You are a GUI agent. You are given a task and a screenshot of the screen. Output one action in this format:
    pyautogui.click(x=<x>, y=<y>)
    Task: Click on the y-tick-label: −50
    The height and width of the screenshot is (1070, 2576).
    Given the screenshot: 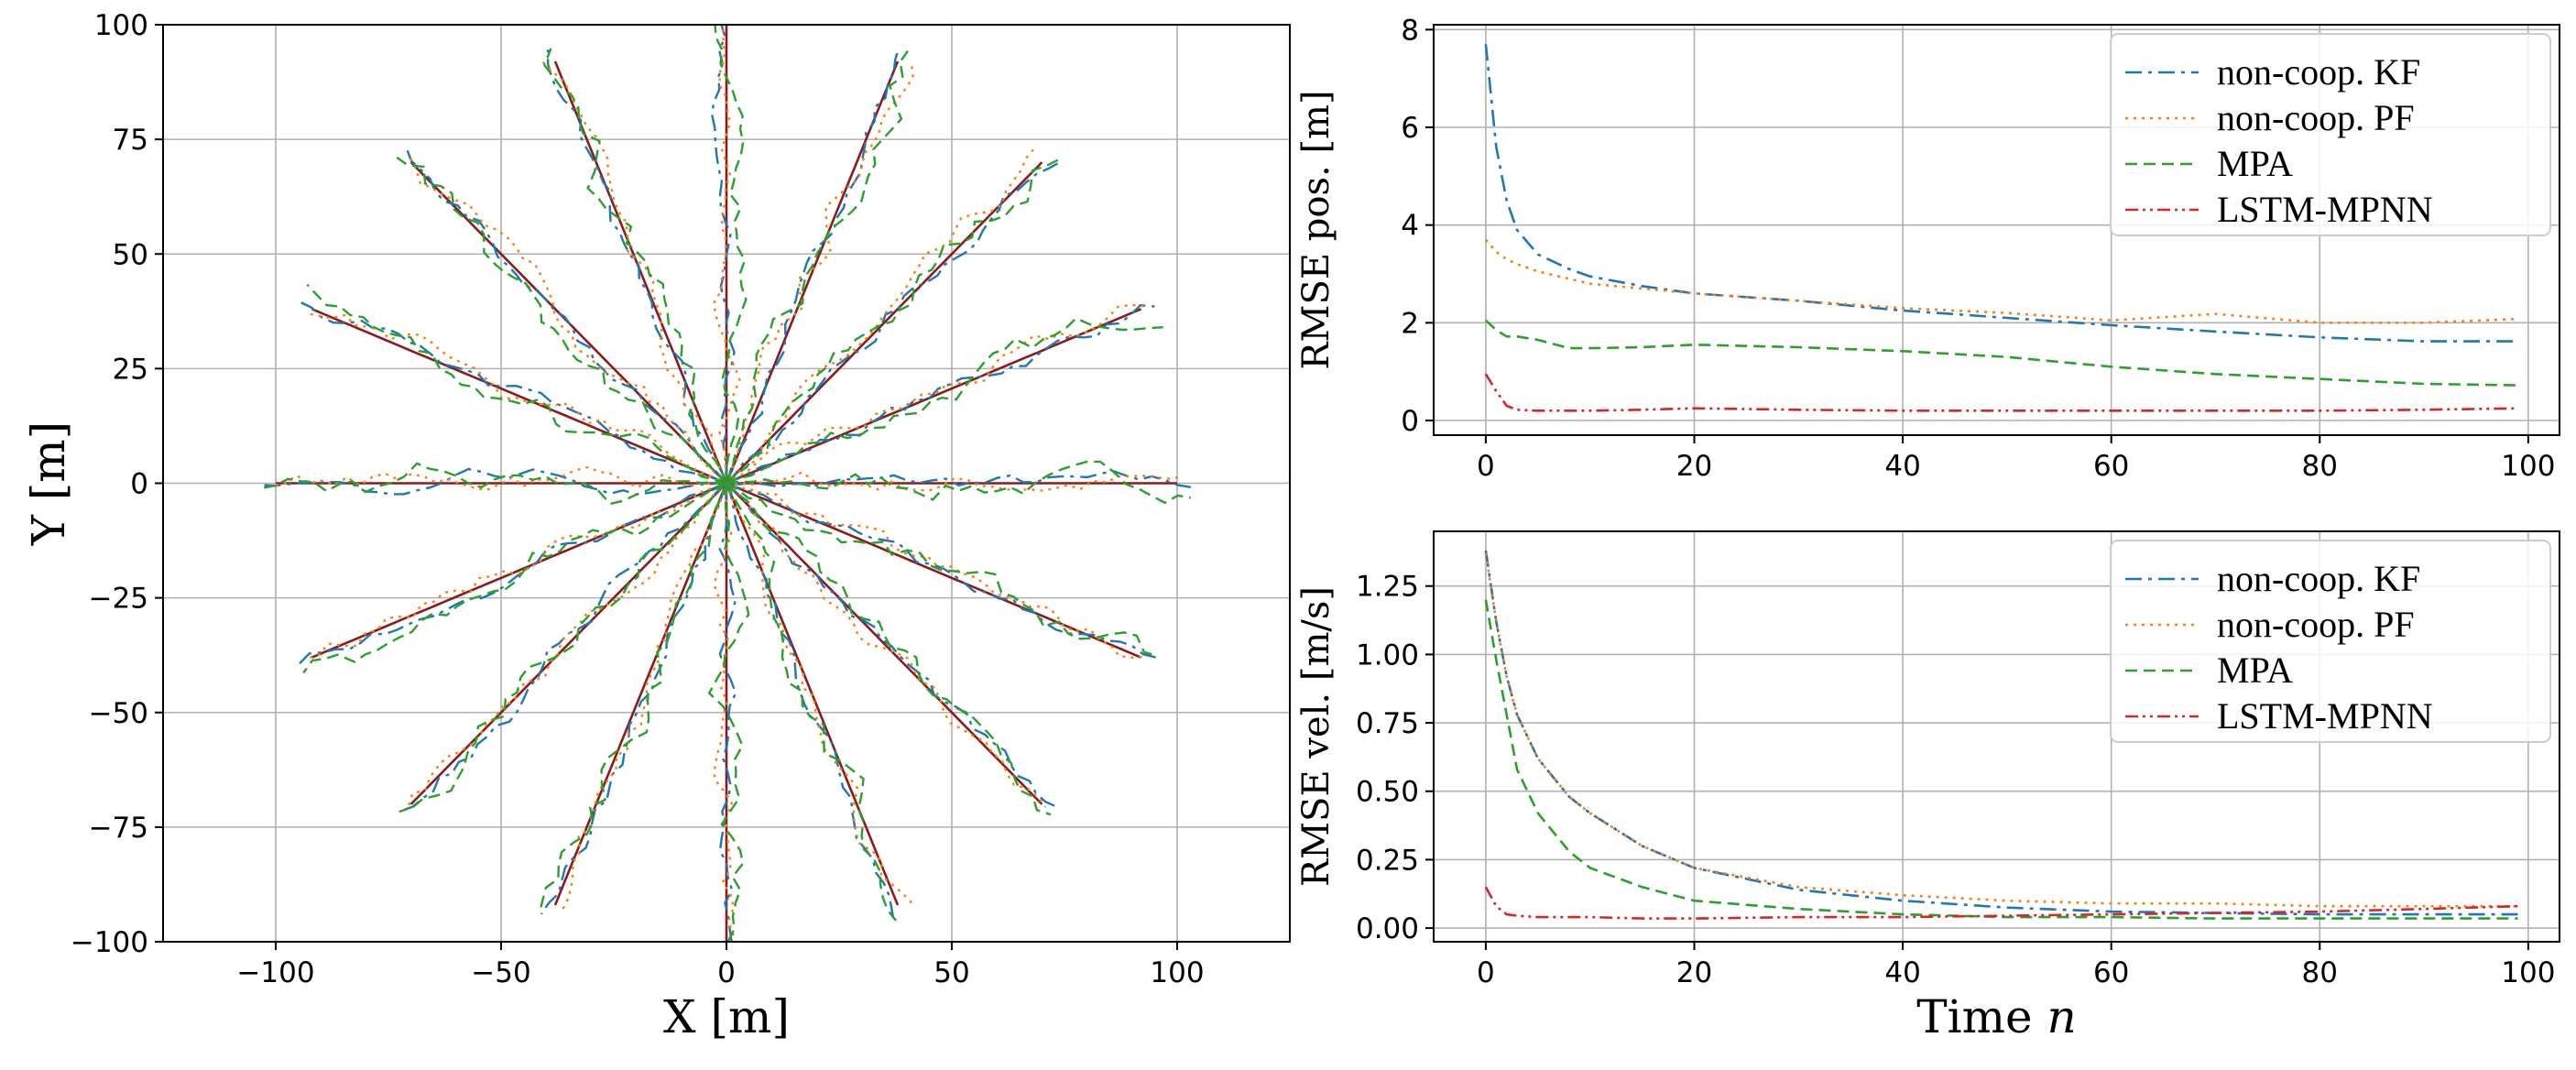 What is the action you would take?
    pyautogui.click(x=119, y=713)
    